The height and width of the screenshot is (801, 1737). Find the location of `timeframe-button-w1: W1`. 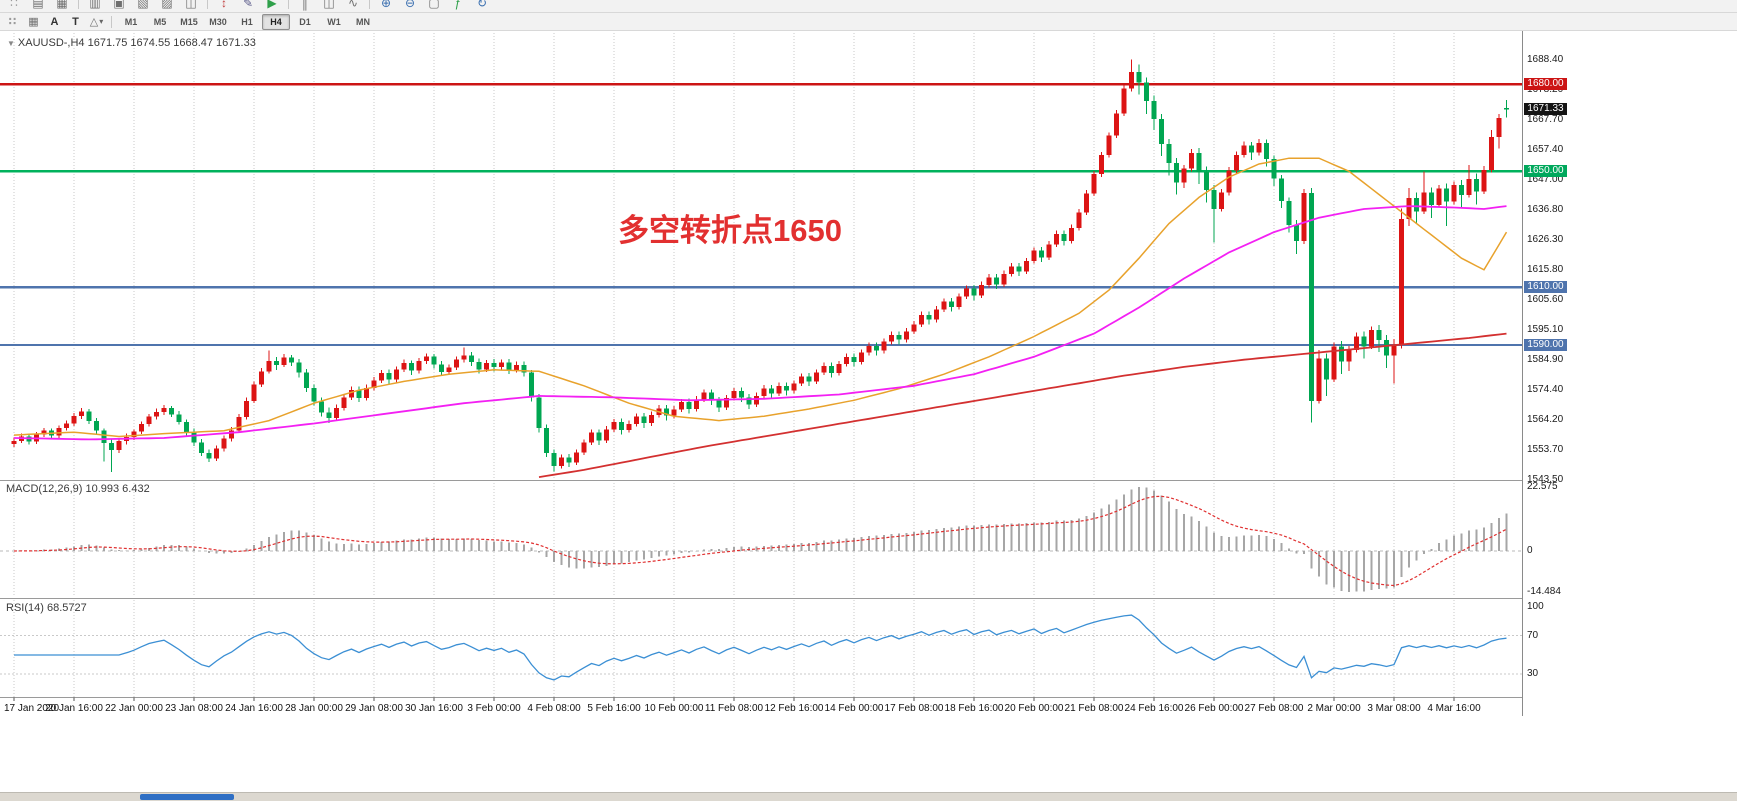

timeframe-button-w1: W1 is located at coordinates (334, 21).